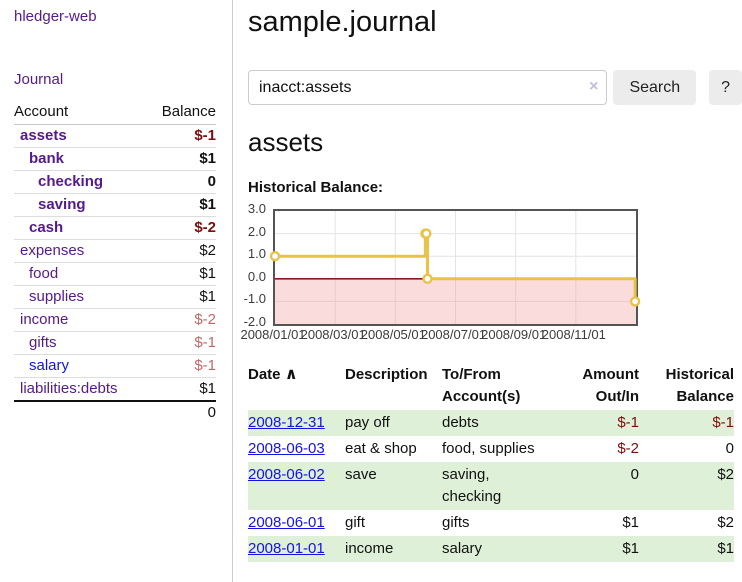  Describe the element at coordinates (115, 136) in the screenshot. I see `account-row: assets $-1` at that location.